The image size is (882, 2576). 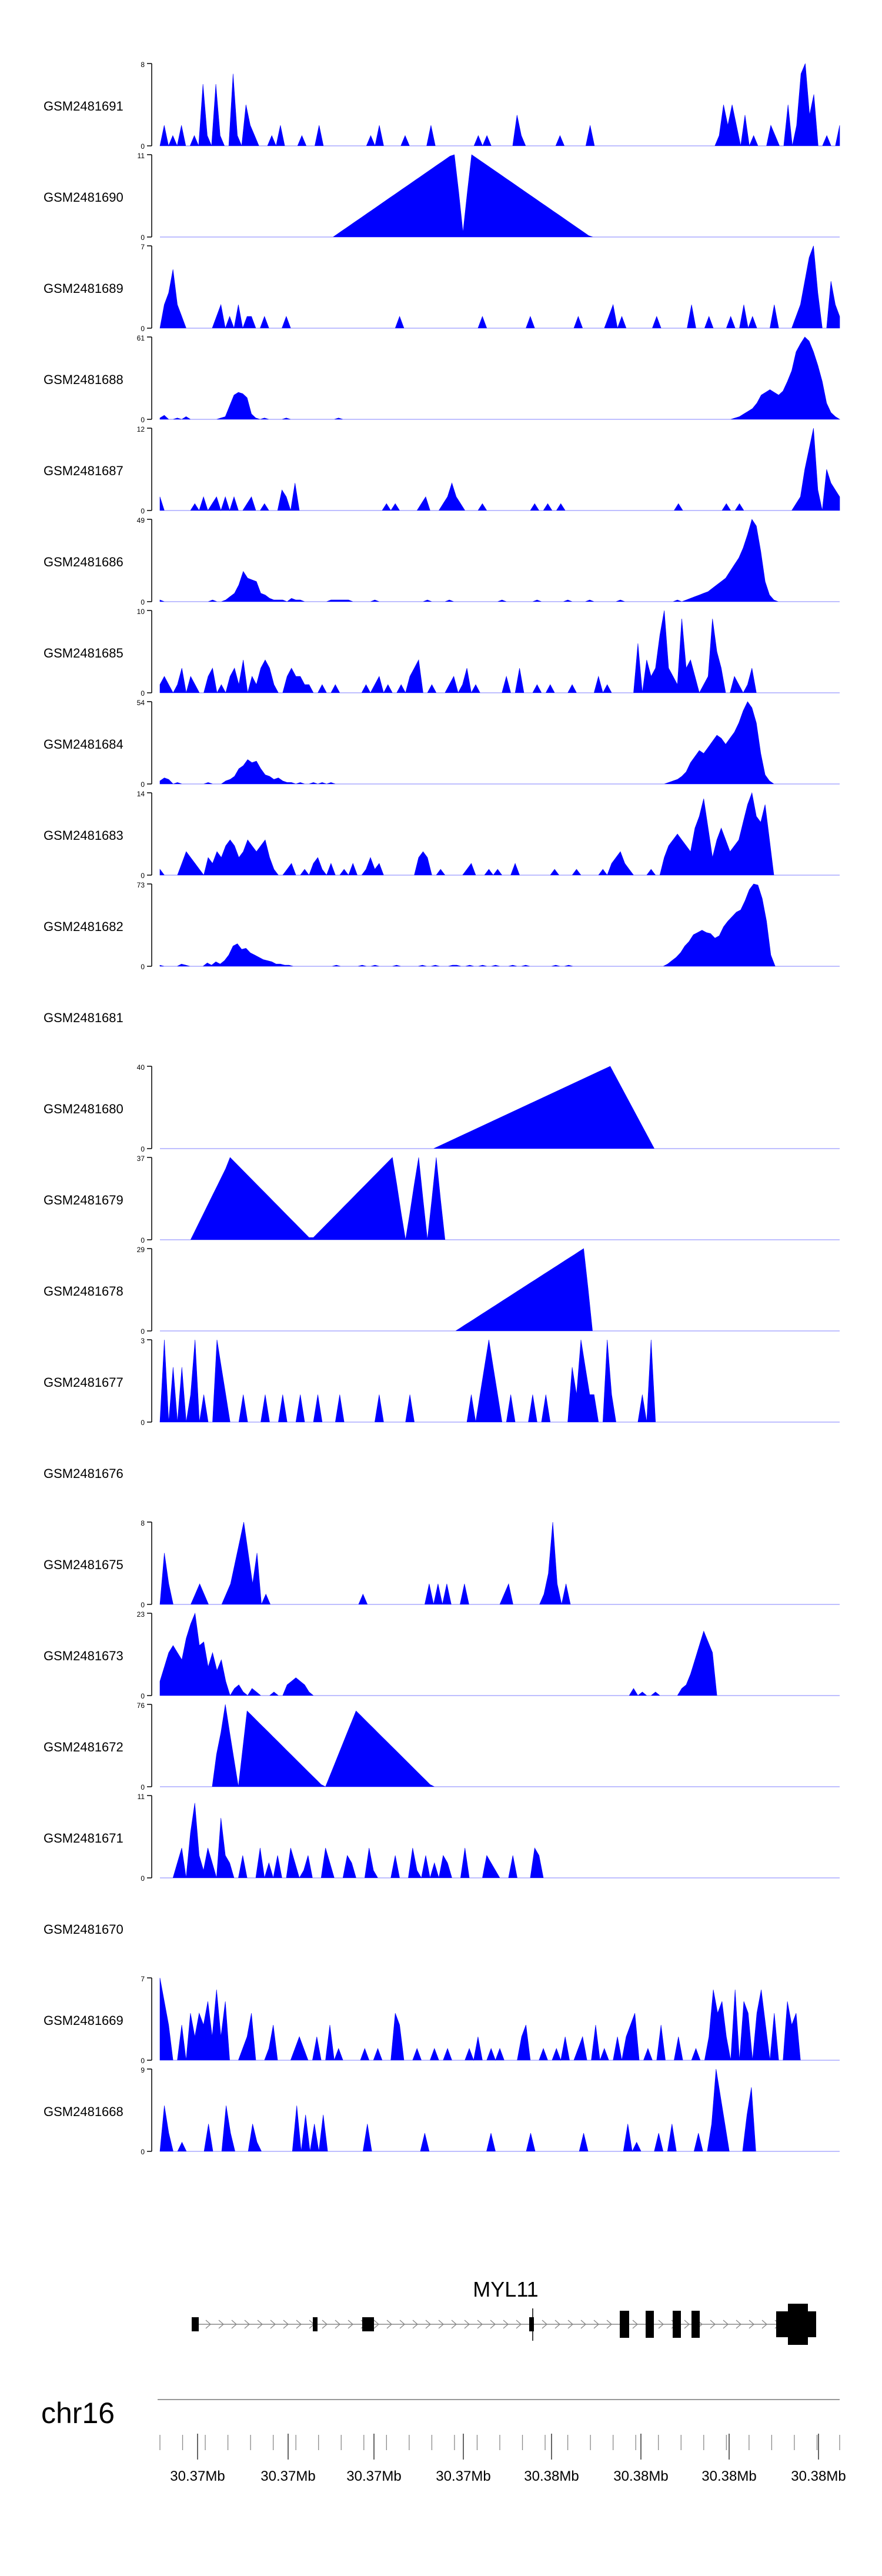 I want to click on track: GSM2481682 73 0, so click(x=442, y=926).